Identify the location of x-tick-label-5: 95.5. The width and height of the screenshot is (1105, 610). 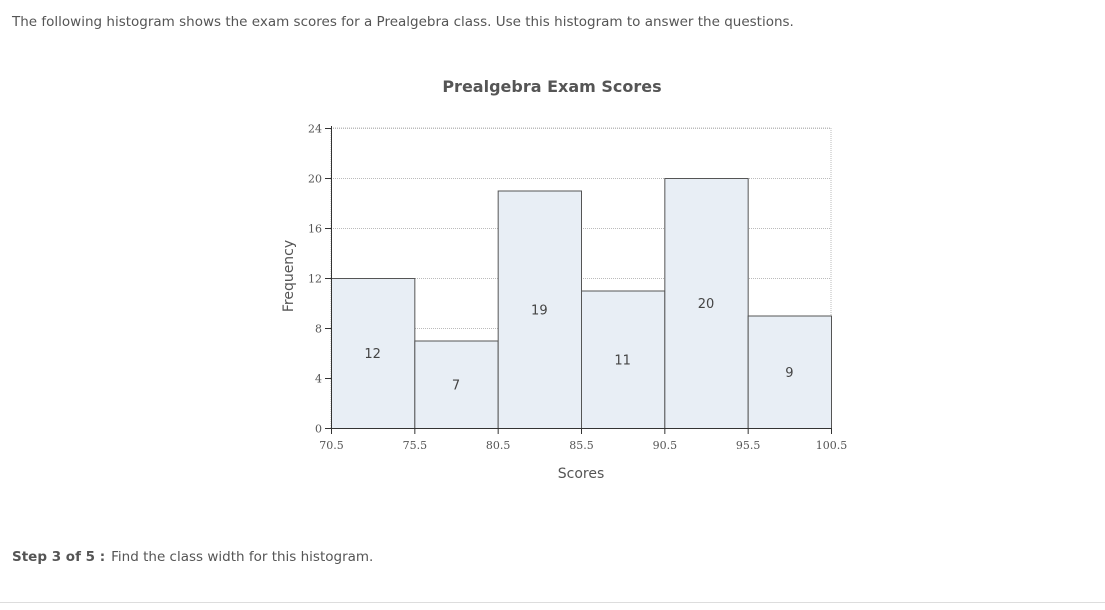
(748, 445).